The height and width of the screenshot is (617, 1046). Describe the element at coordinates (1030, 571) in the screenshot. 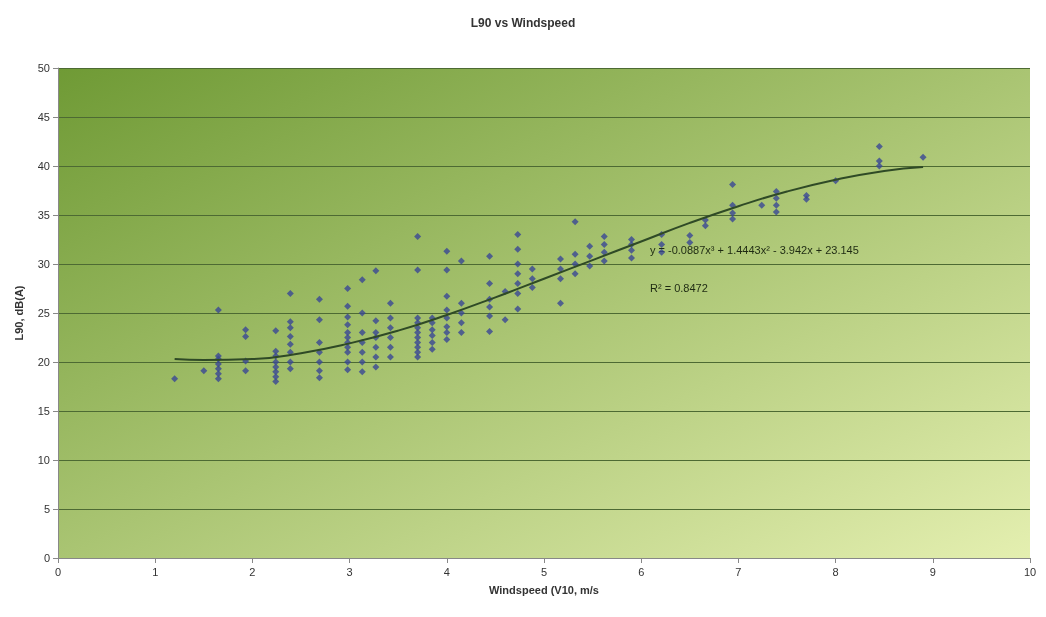

I see `x-tick-label: 10` at that location.